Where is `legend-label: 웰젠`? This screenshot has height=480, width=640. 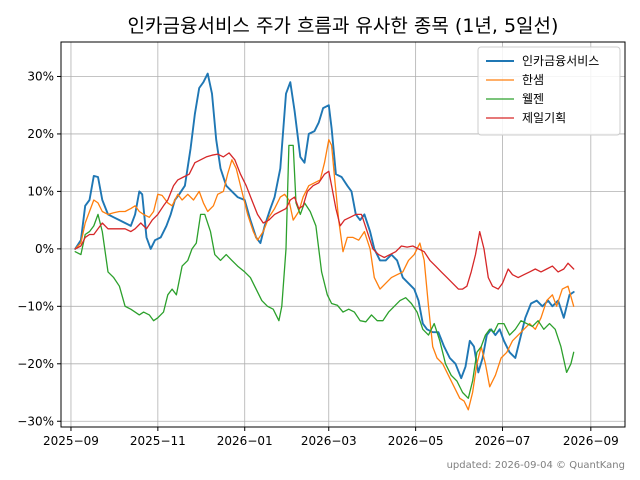
legend-label: 웰젠 is located at coordinates (533, 99).